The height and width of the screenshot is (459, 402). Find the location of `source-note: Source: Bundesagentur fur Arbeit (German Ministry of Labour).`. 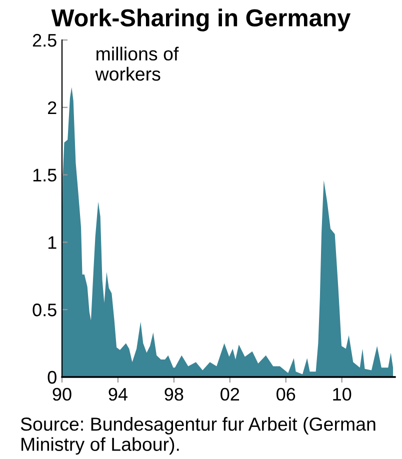

source-note: Source: Bundesagentur fur Arbeit (German Ministry of Labour). is located at coordinates (198, 436).